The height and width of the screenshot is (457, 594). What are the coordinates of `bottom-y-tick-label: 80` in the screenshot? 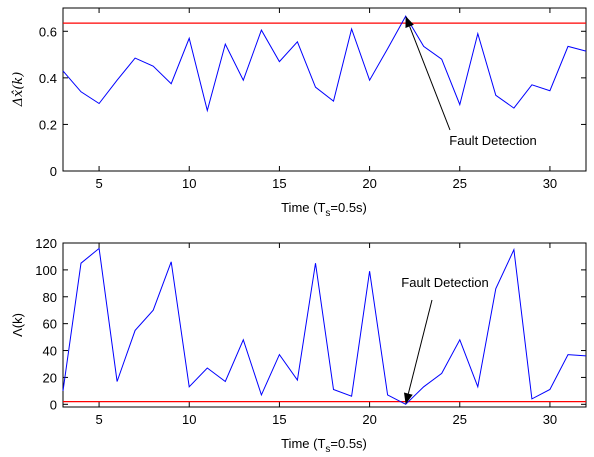 It's located at (50, 297).